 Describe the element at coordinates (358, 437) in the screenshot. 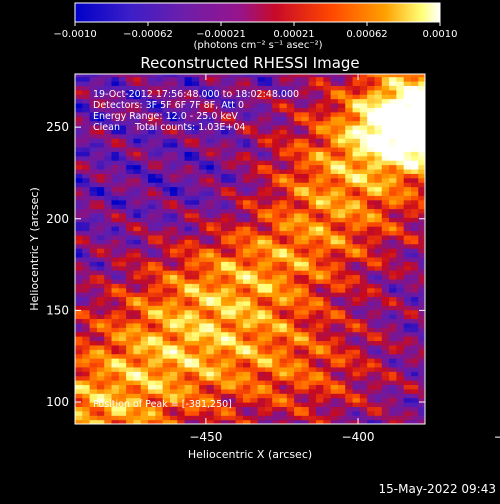

I see `x-tick-label: −400` at that location.